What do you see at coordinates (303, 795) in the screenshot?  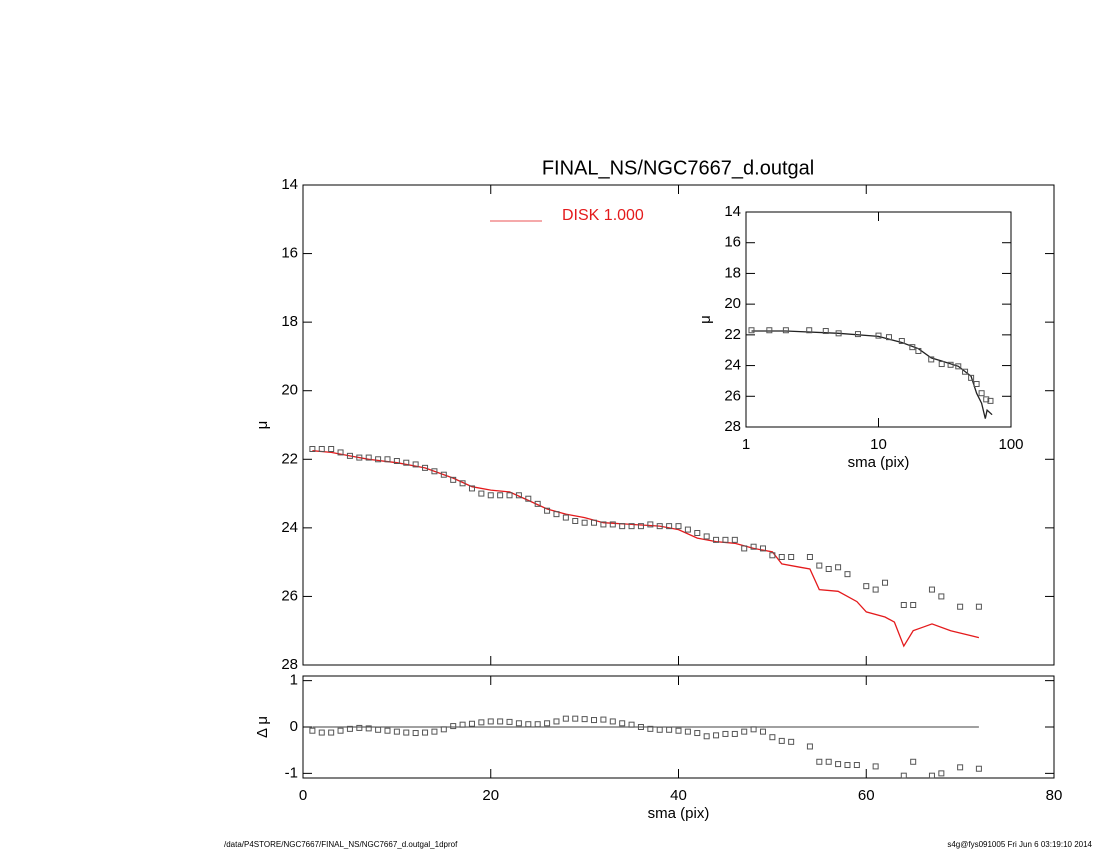 I see `x-tick-label: 0` at bounding box center [303, 795].